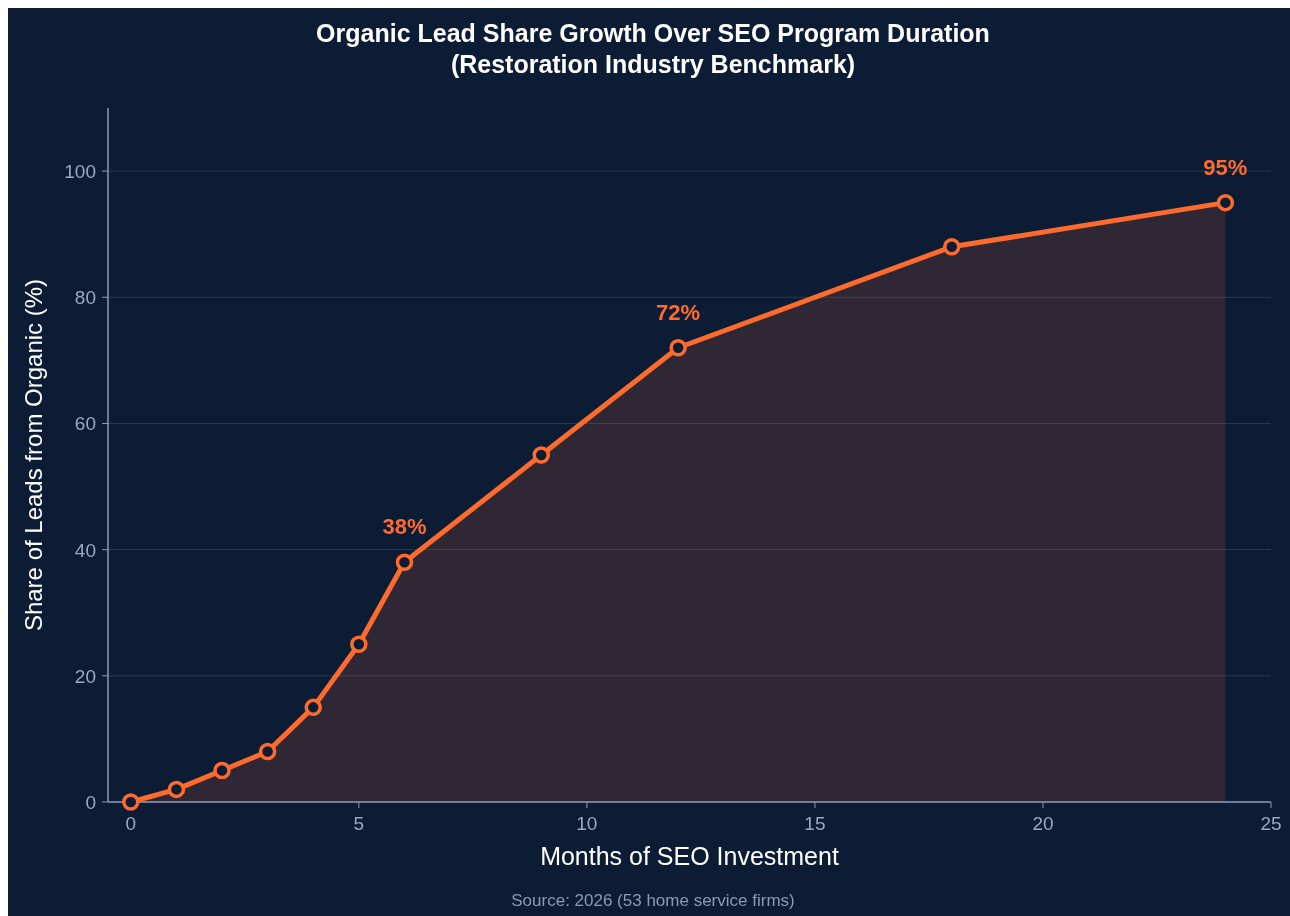 The image size is (1290, 916). Describe the element at coordinates (1225, 167) in the screenshot. I see `data-label: 95%` at that location.